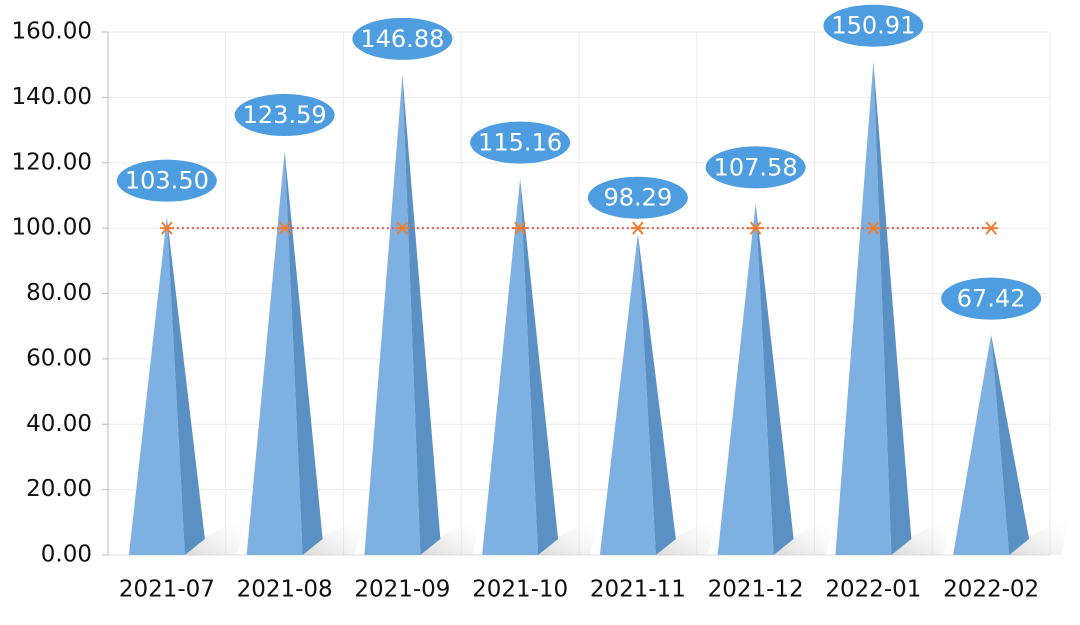  I want to click on y-tick-label: 100.00, so click(52, 228).